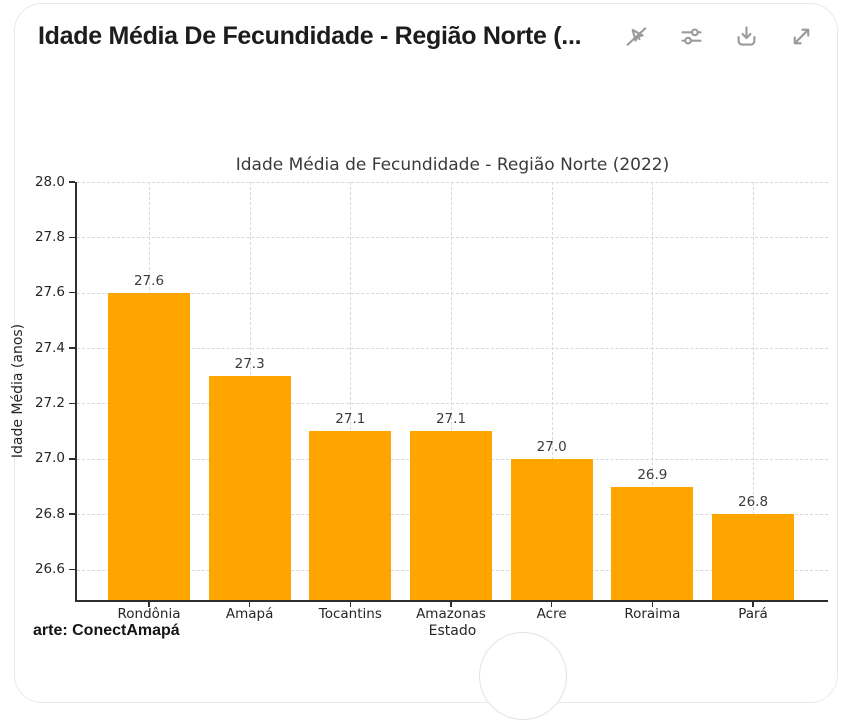 The height and width of the screenshot is (720, 846). What do you see at coordinates (350, 614) in the screenshot?
I see `x-tick-label: Tocantins` at bounding box center [350, 614].